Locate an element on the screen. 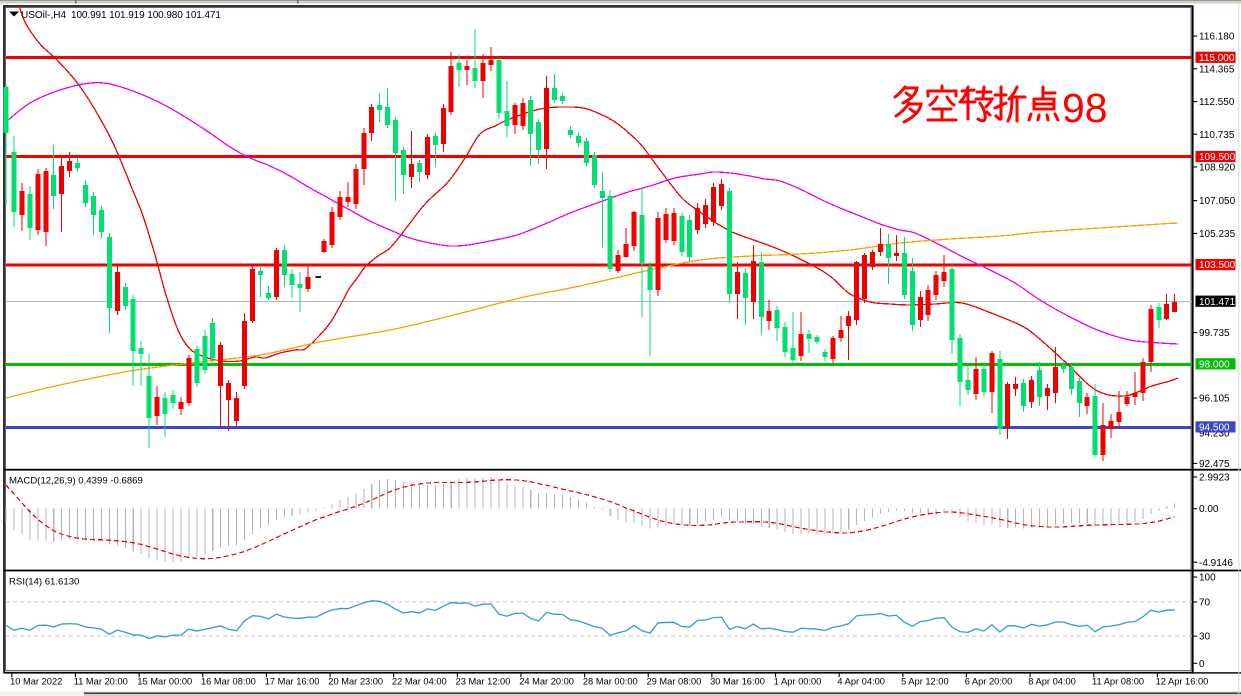 The image size is (1241, 696). svg-text: 4 Apr 04:00 is located at coordinates (861, 681).